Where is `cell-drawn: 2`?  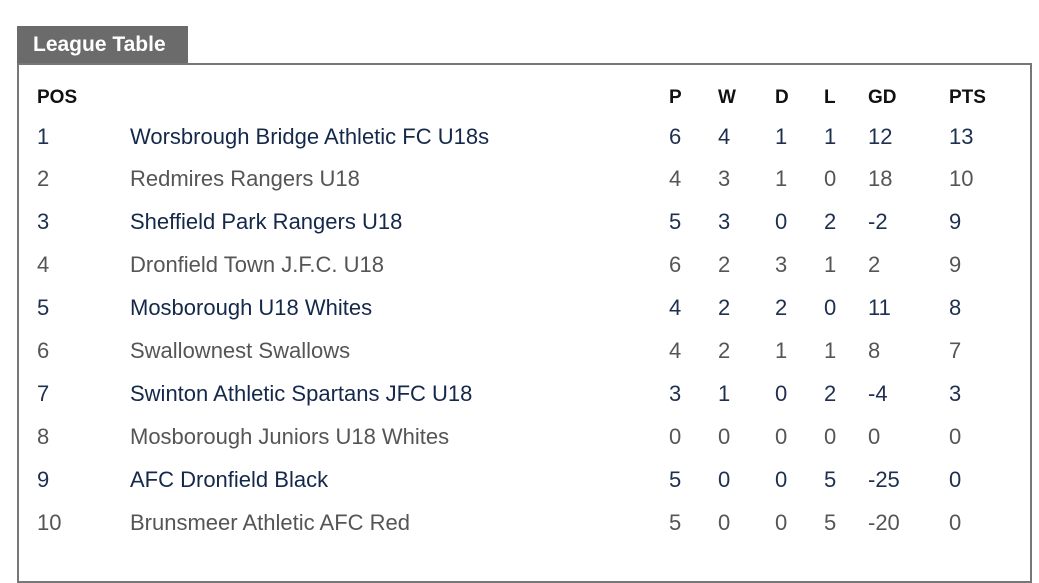
cell-drawn: 2 is located at coordinates (781, 307).